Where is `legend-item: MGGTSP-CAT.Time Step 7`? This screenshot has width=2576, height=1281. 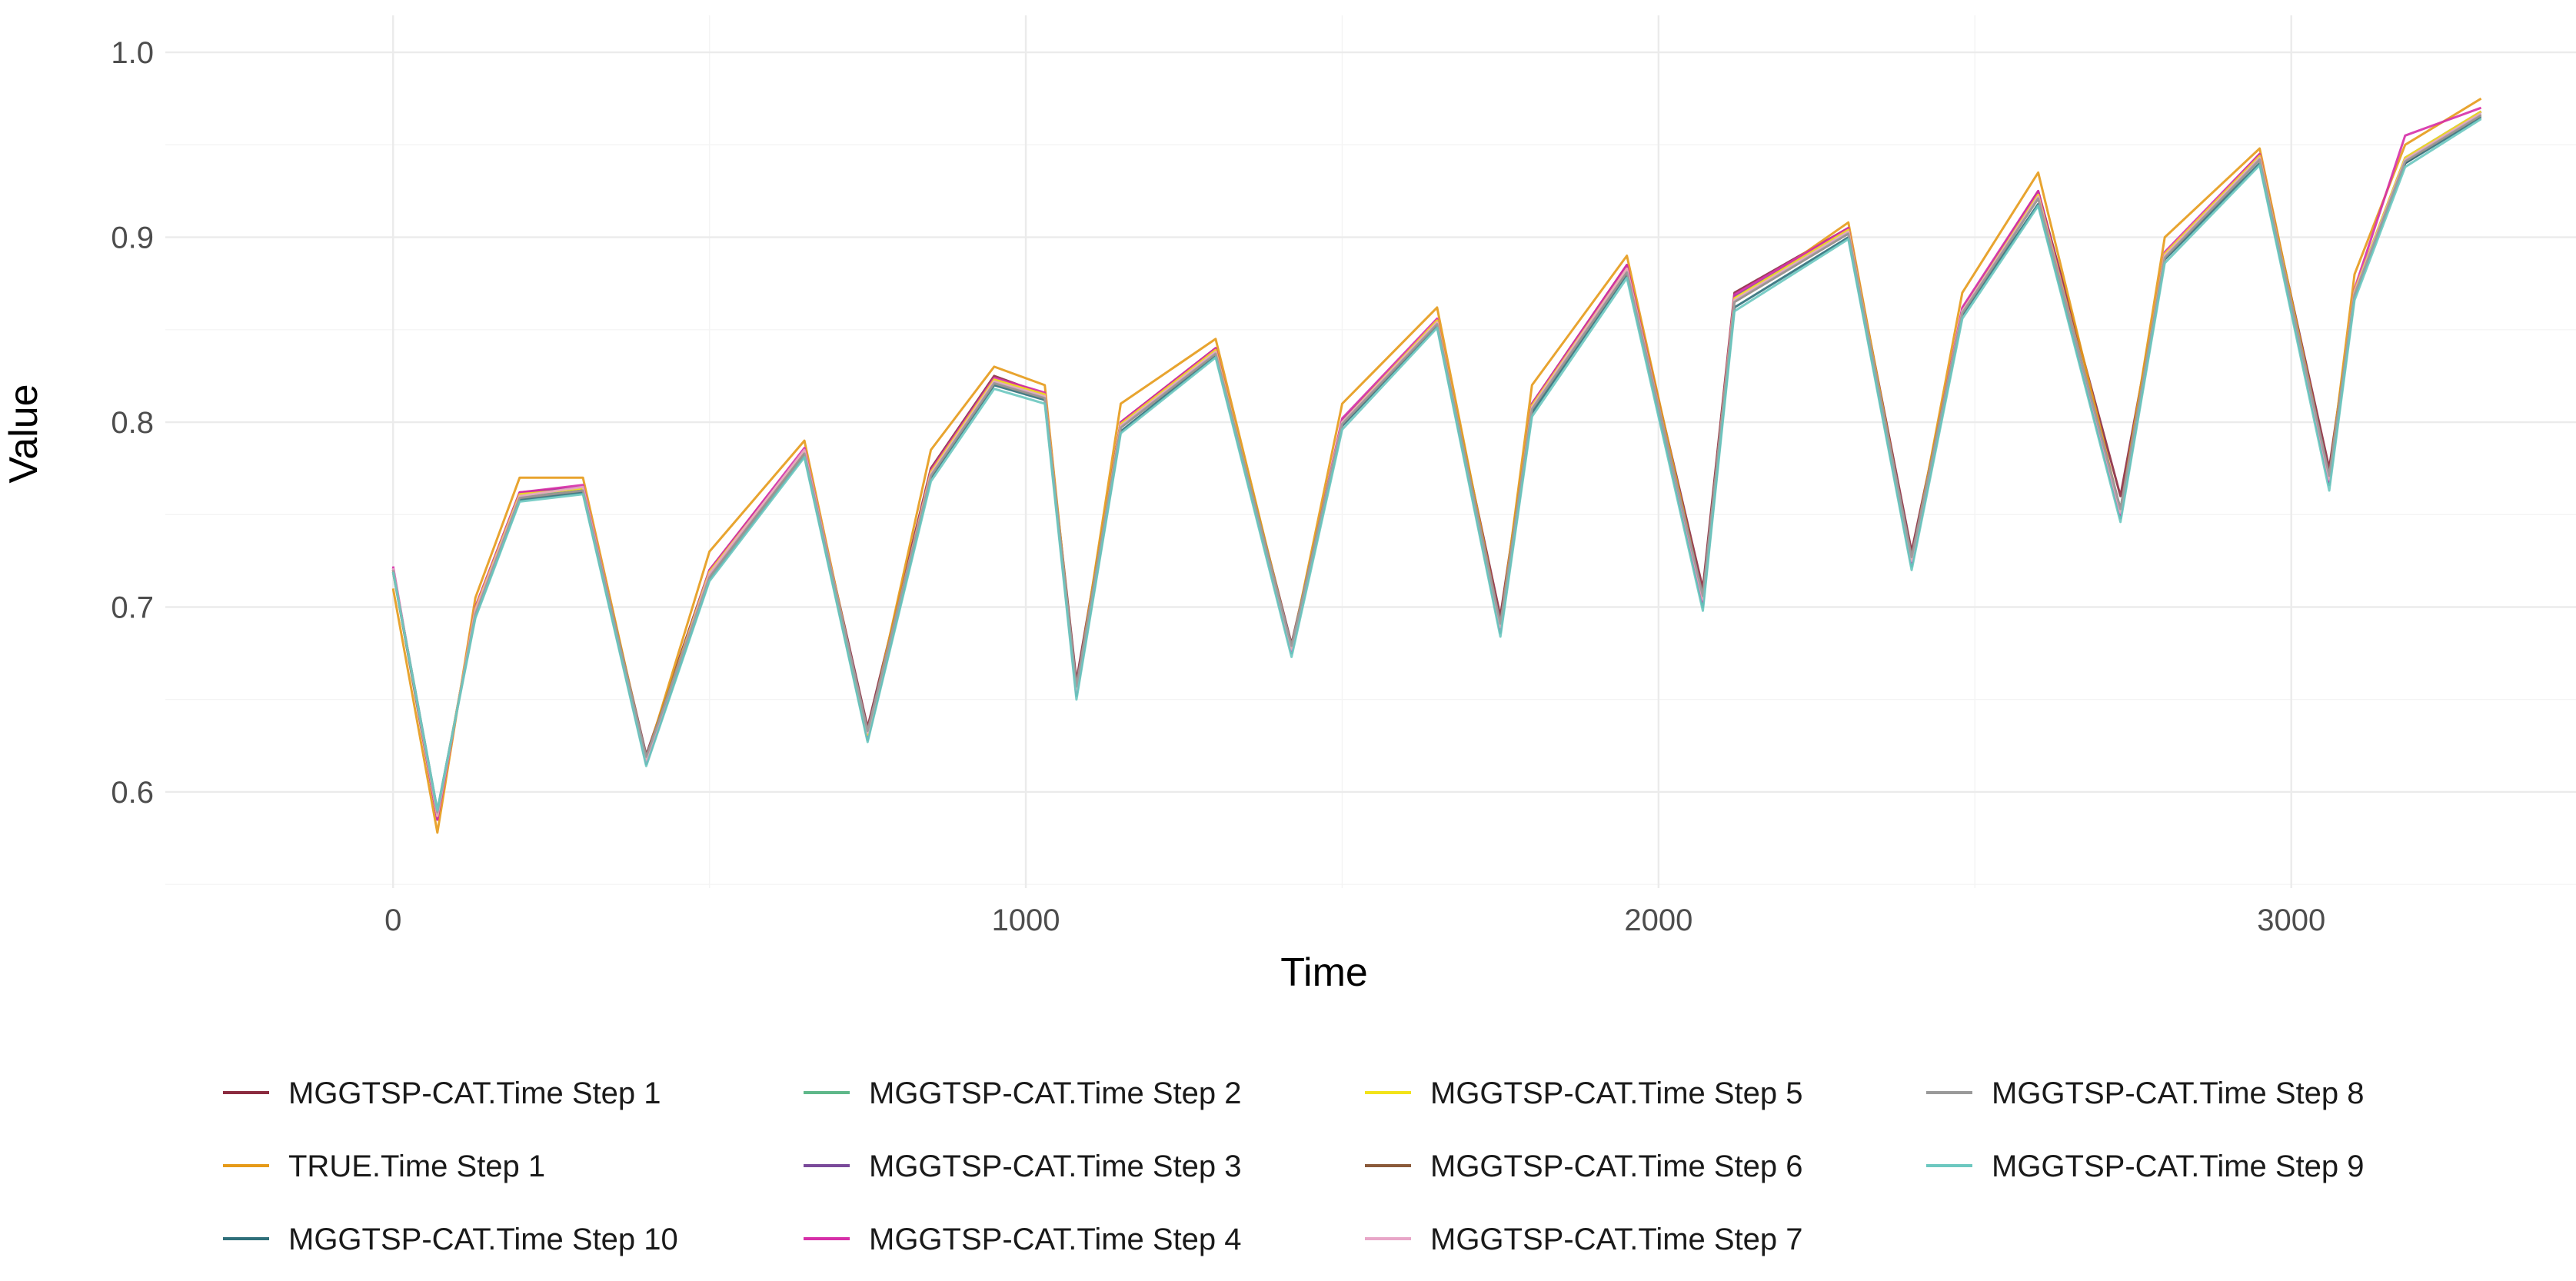
legend-item: MGGTSP-CAT.Time Step 7 is located at coordinates (1584, 1239).